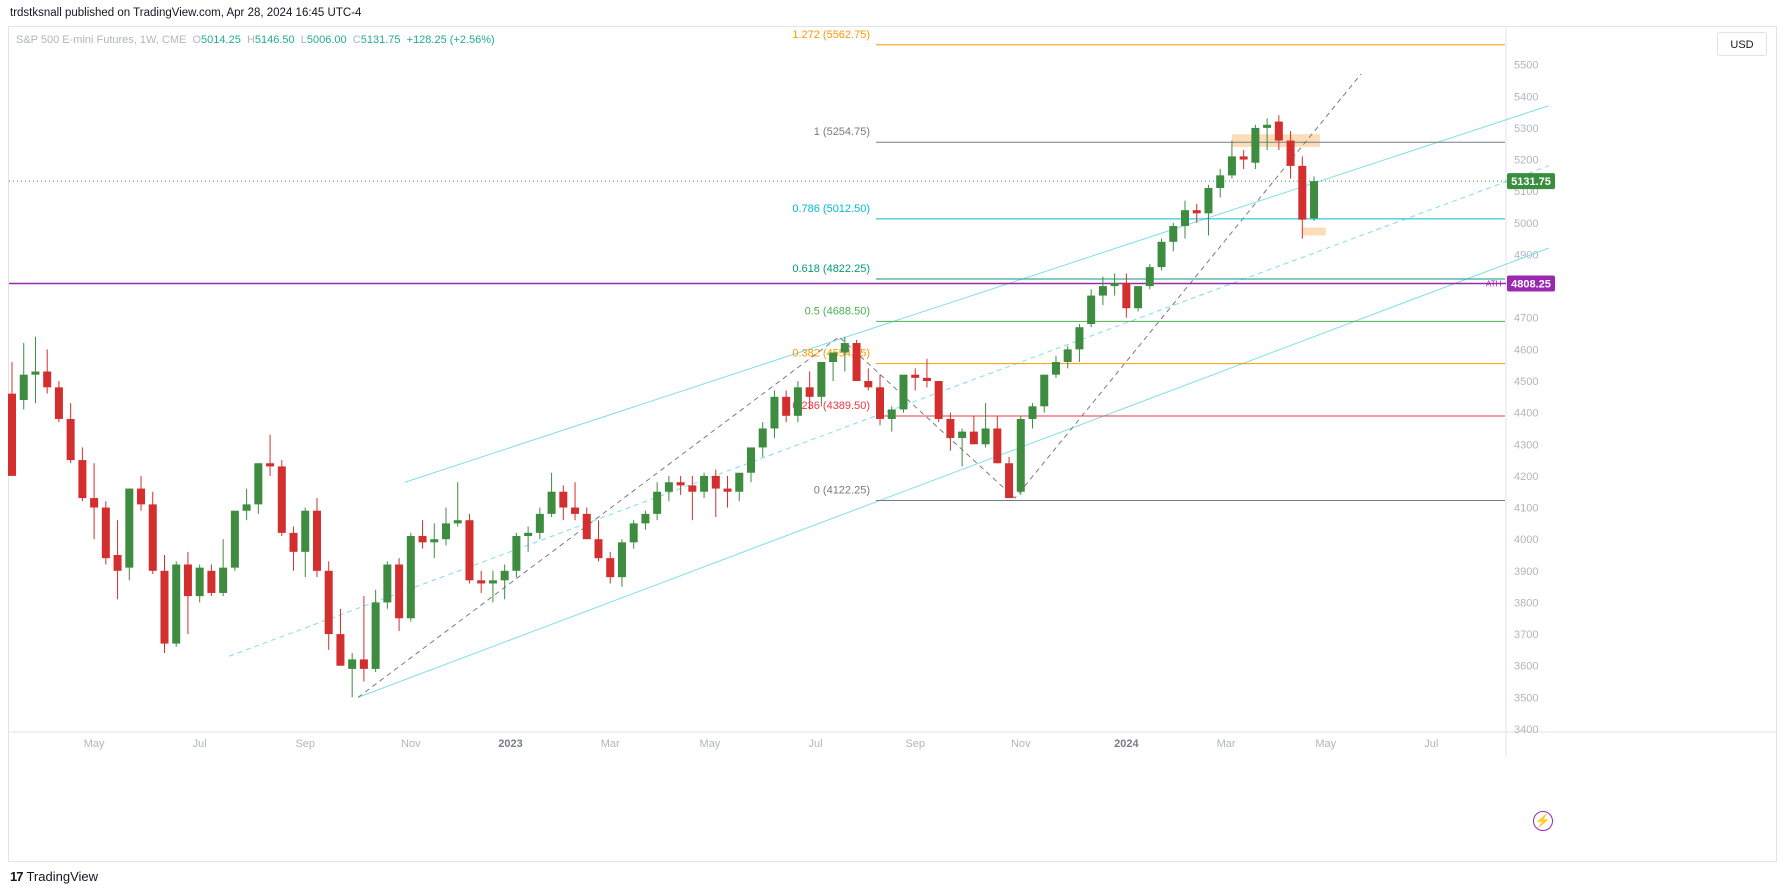  I want to click on low-label: L, so click(303, 40).